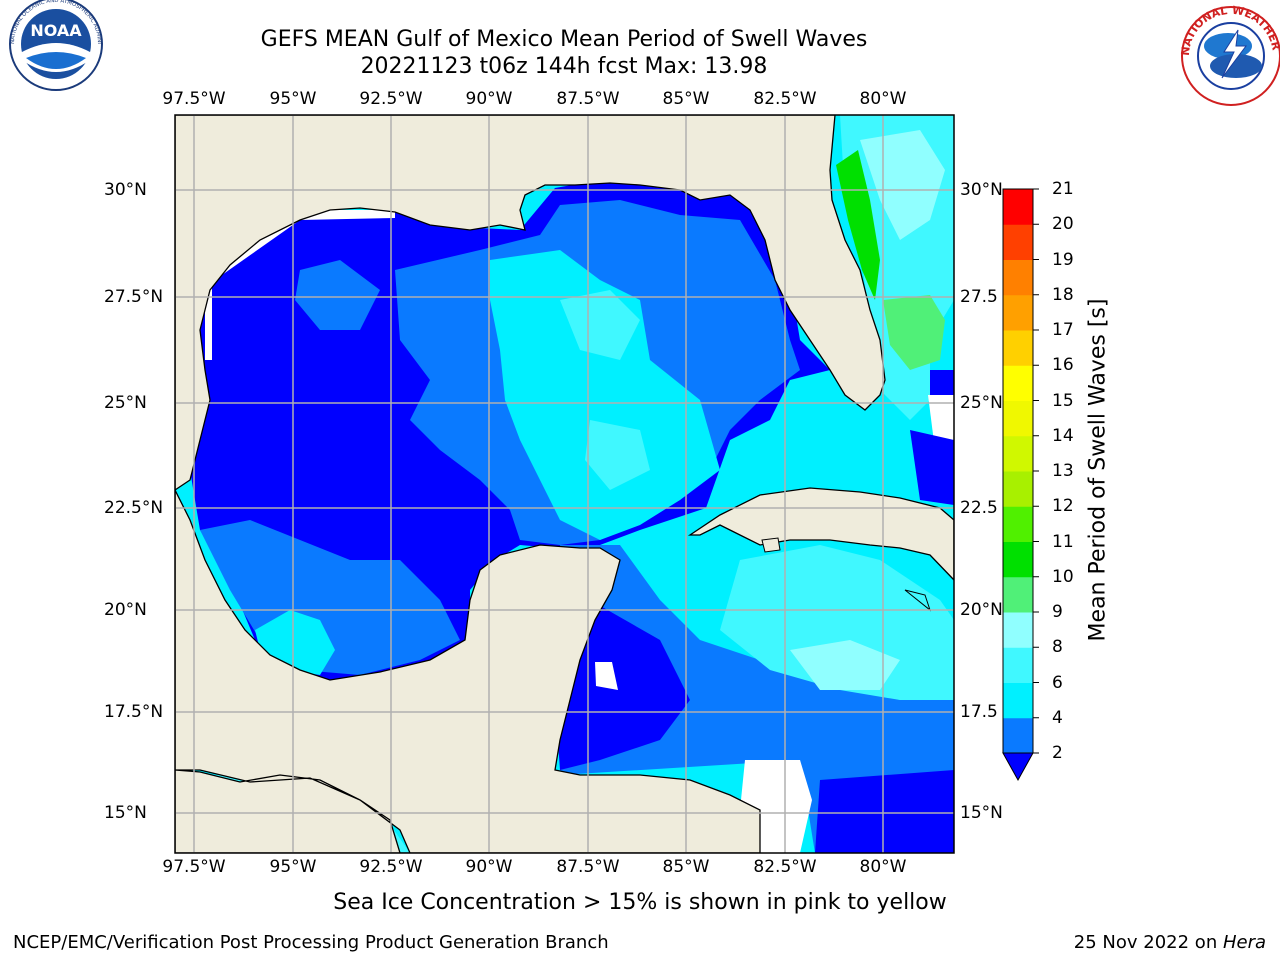 This screenshot has height=960, width=1280. What do you see at coordinates (1063, 294) in the screenshot?
I see `colorbar-tick-label: 18` at bounding box center [1063, 294].